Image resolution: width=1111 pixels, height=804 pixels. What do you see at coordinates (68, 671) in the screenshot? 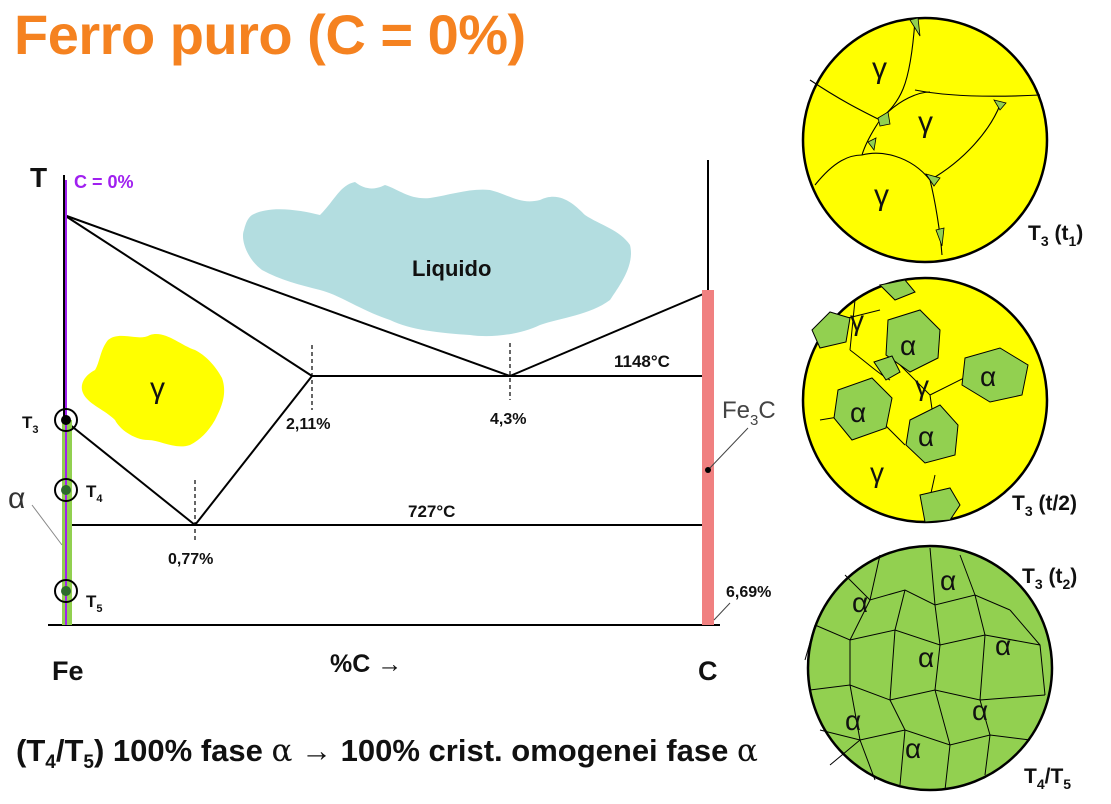
I see `axis-fe-label: Fe` at bounding box center [68, 671].